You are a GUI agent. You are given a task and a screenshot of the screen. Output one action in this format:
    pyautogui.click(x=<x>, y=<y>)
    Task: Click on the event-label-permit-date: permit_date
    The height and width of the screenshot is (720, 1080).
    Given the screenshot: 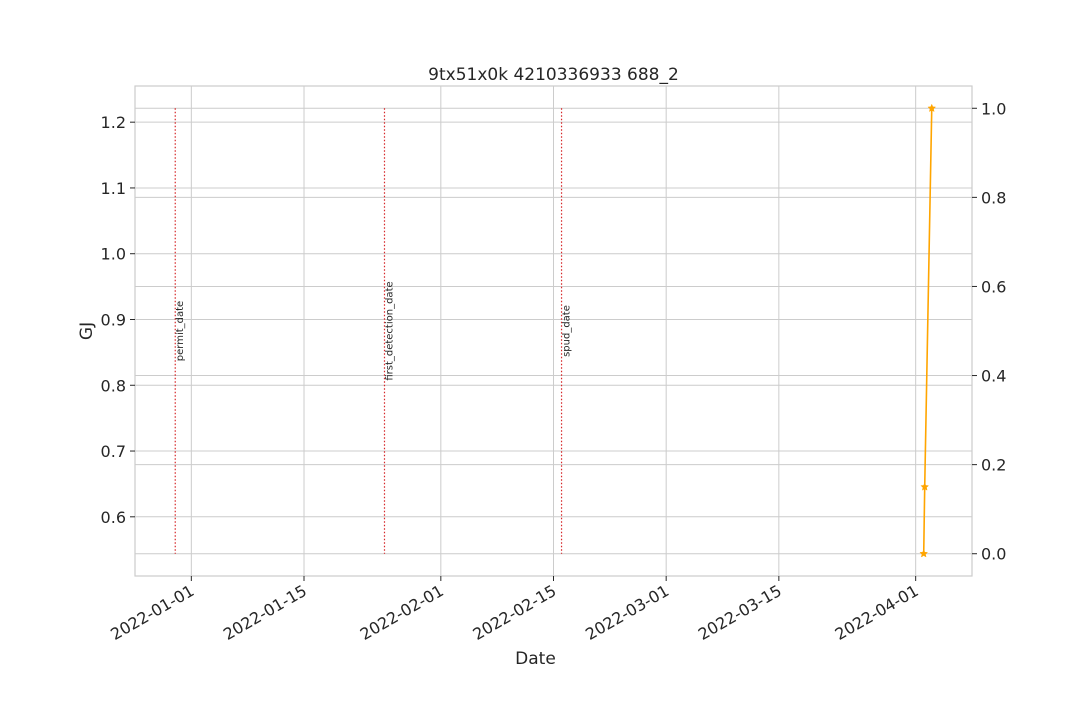 What is the action you would take?
    pyautogui.click(x=180, y=331)
    